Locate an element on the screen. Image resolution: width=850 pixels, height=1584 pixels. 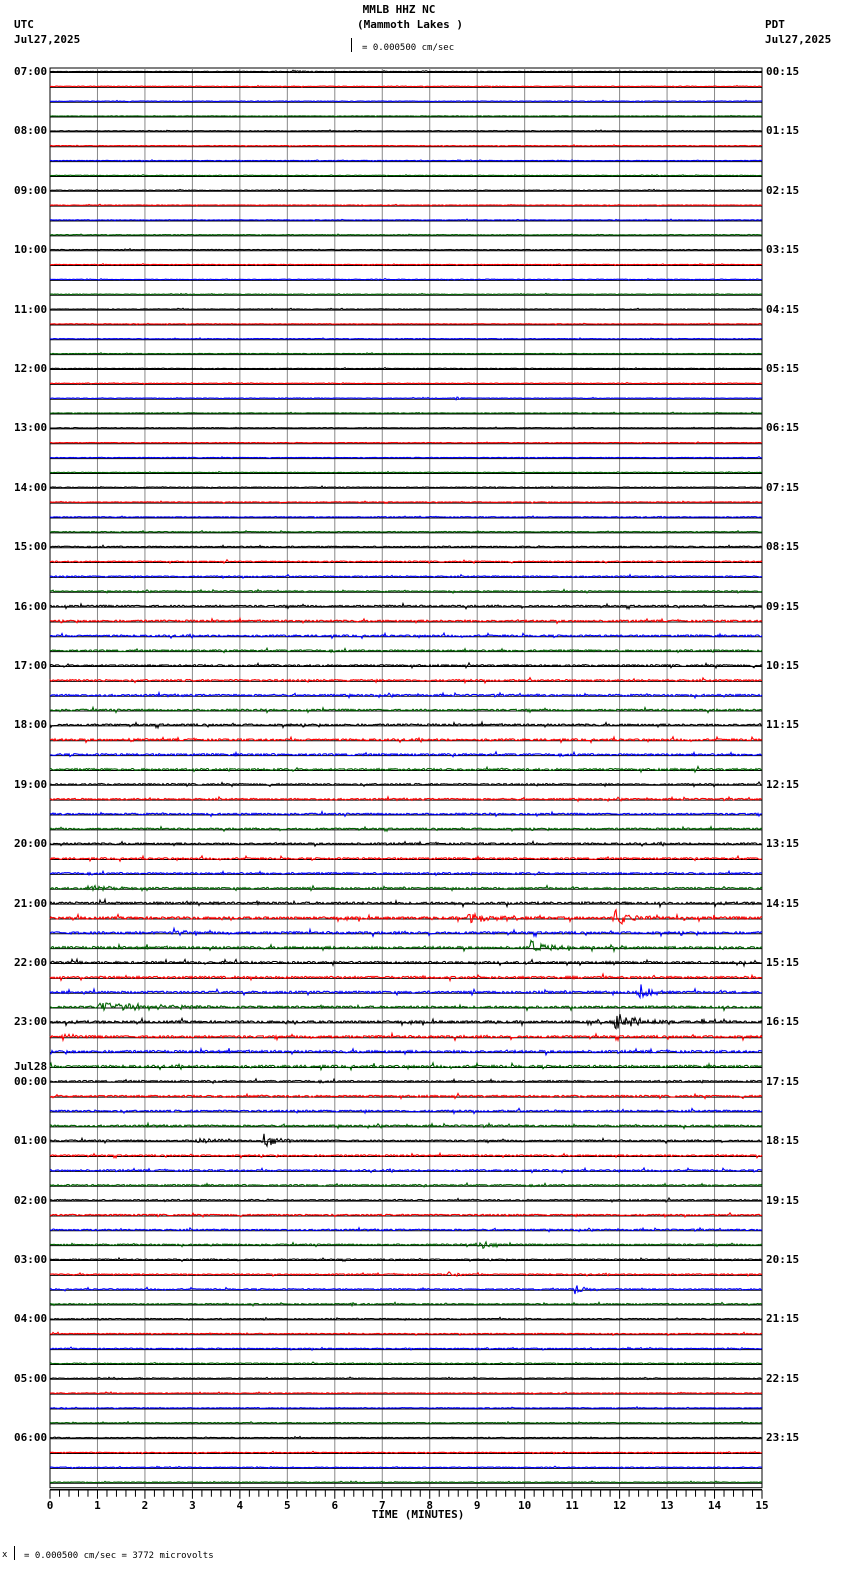
footer-scale-note: = 0.000500 cm/sec = 3772 microvolts is located at coordinates (119, 1556).